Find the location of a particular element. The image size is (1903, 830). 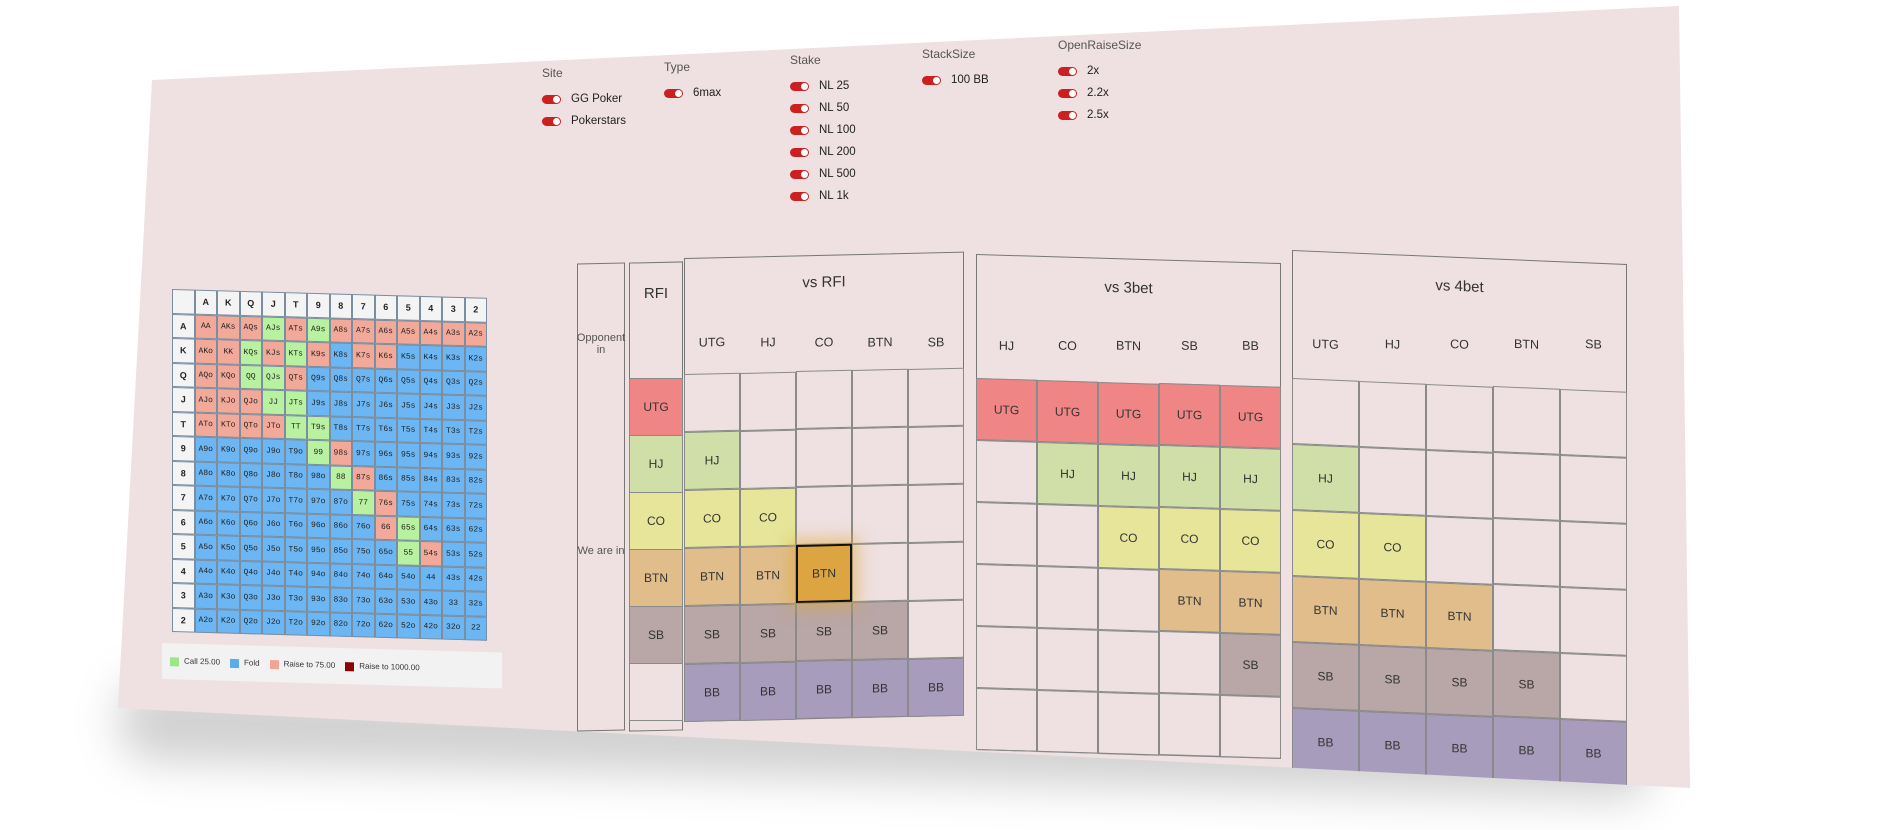

hand-cell: K5s is located at coordinates (408, 357).